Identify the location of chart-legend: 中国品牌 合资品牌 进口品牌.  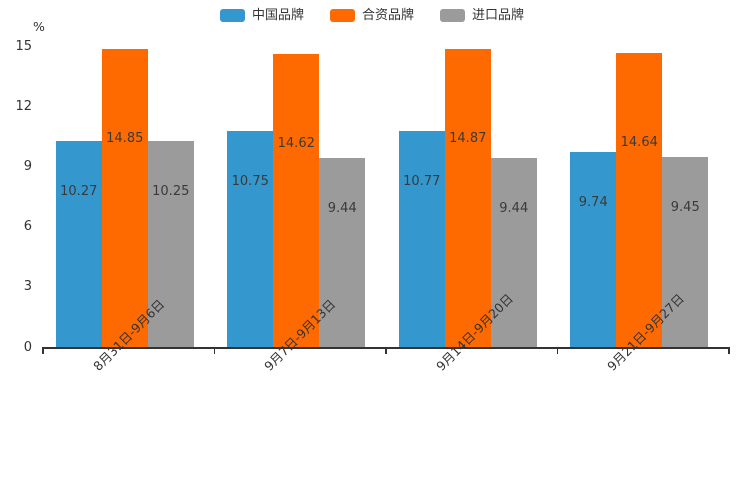
(372, 15).